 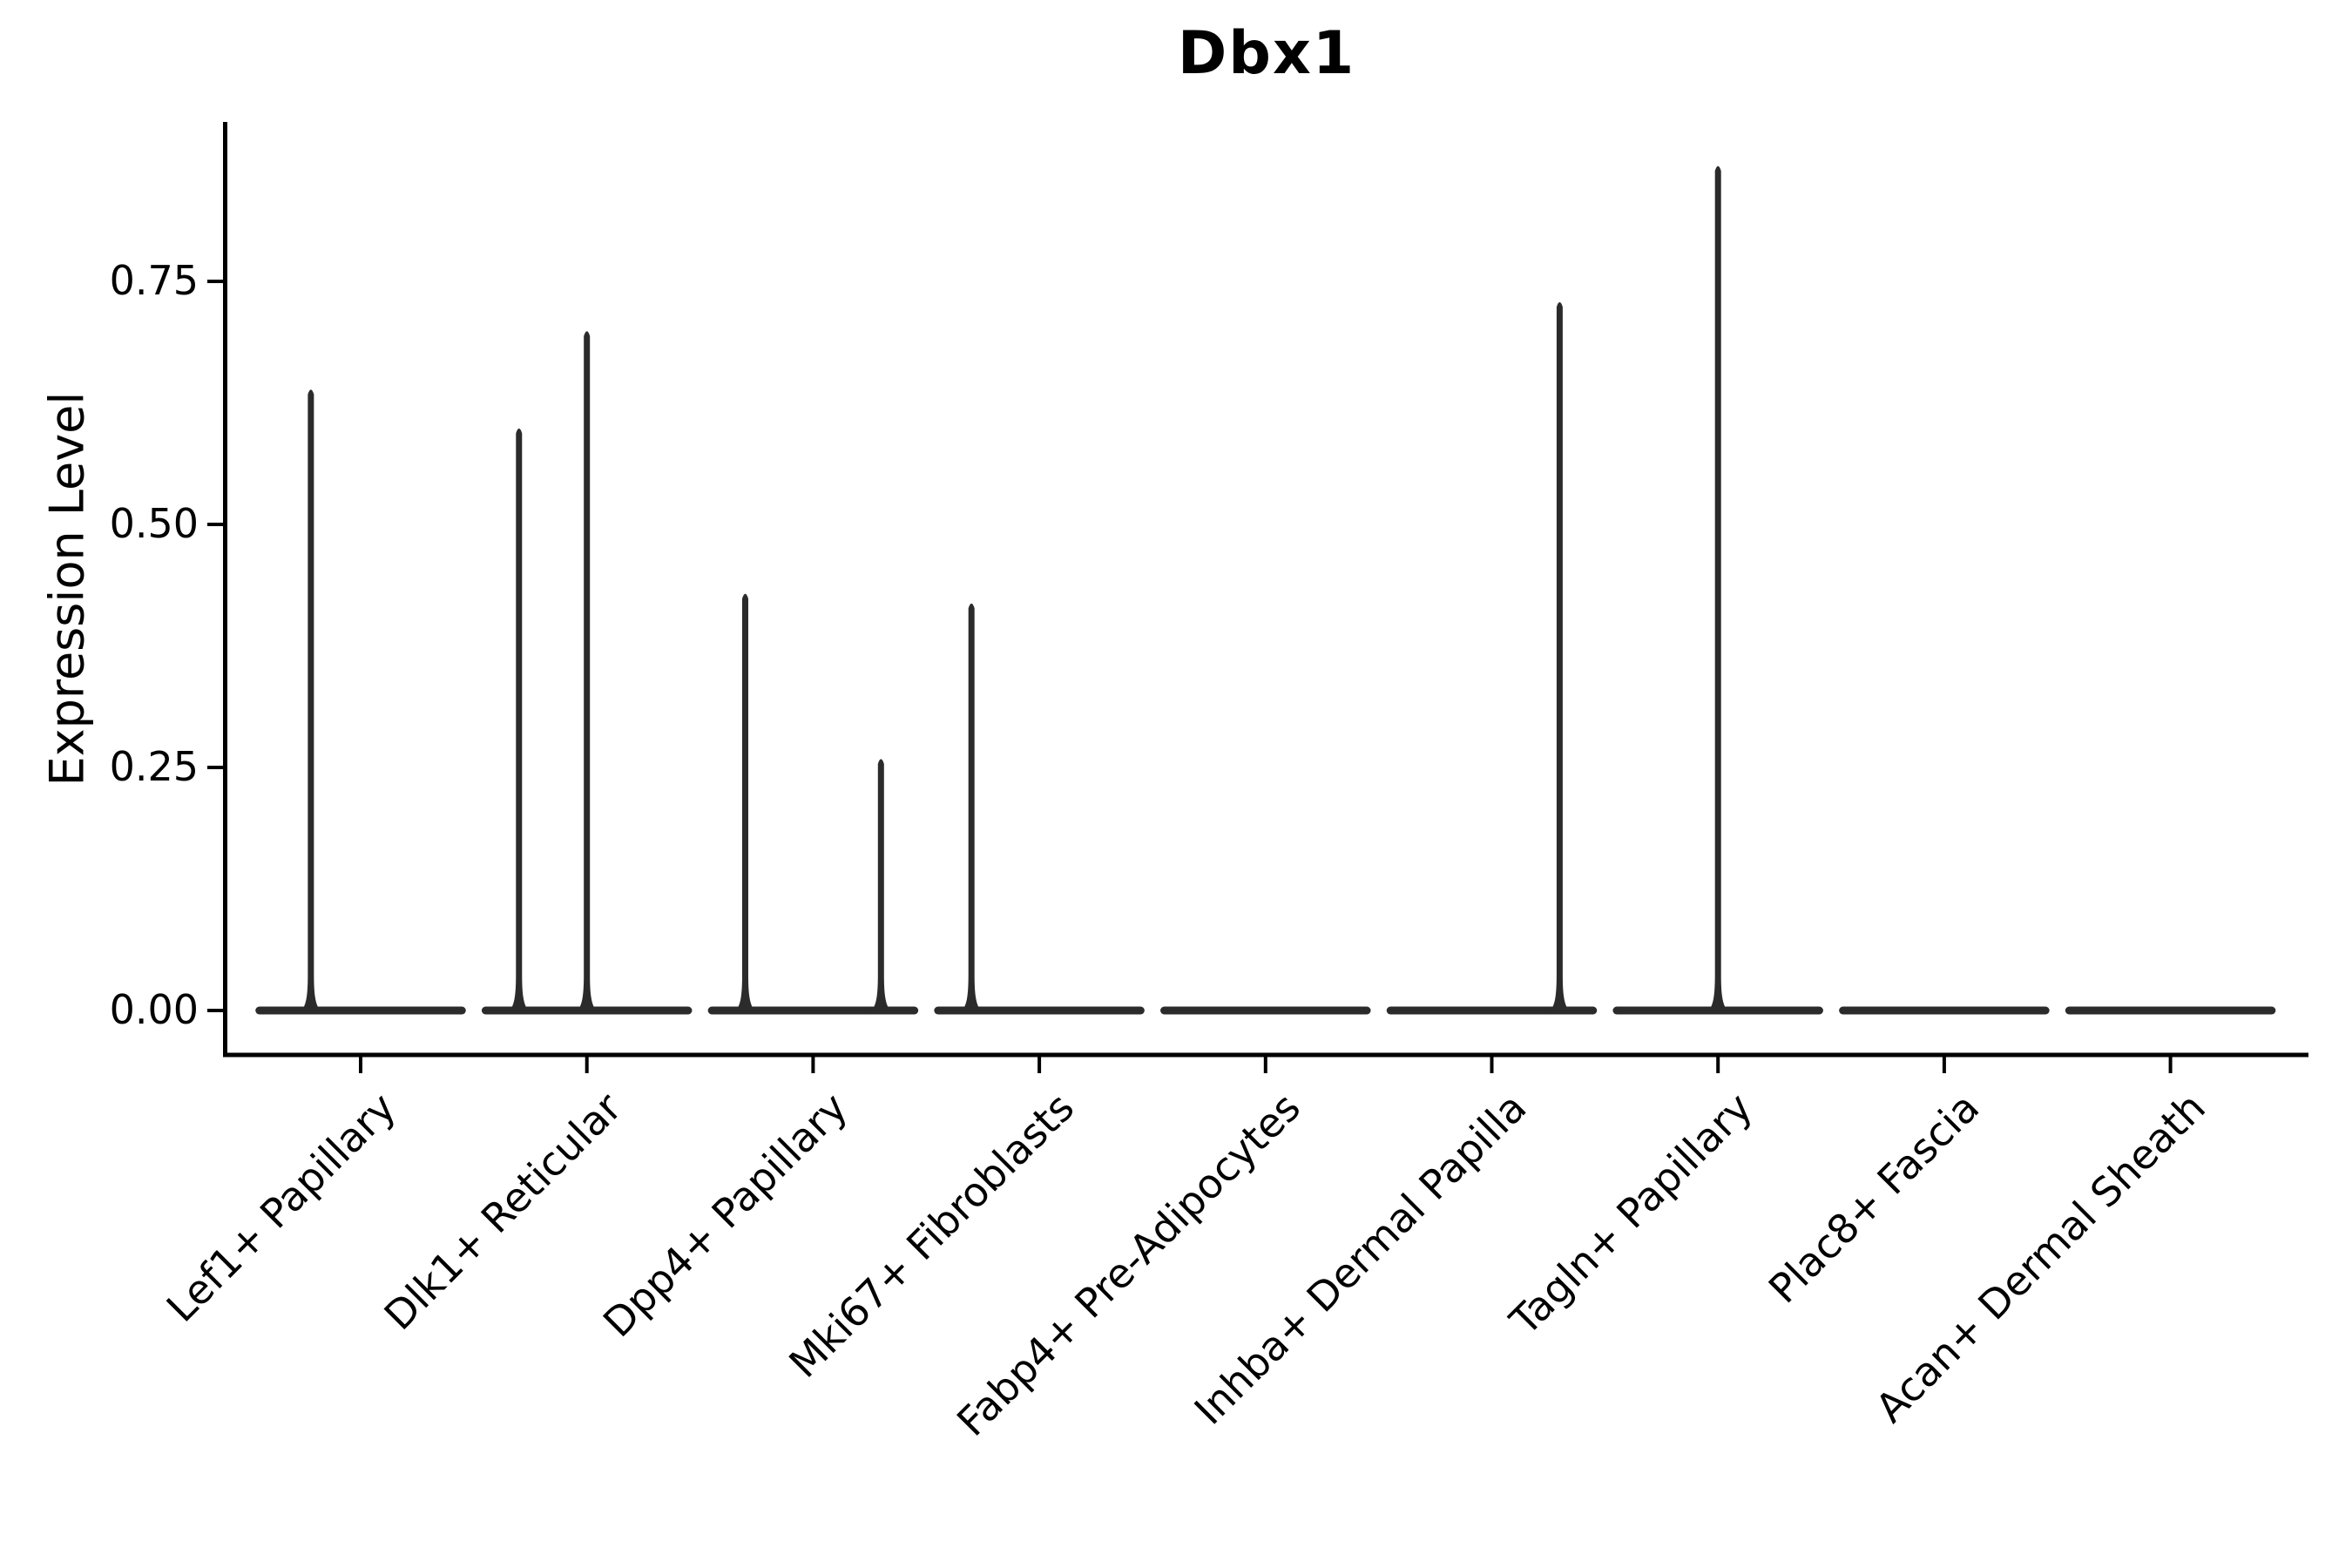 What do you see at coordinates (67, 589) in the screenshot?
I see `y-axis-label: Expression Level` at bounding box center [67, 589].